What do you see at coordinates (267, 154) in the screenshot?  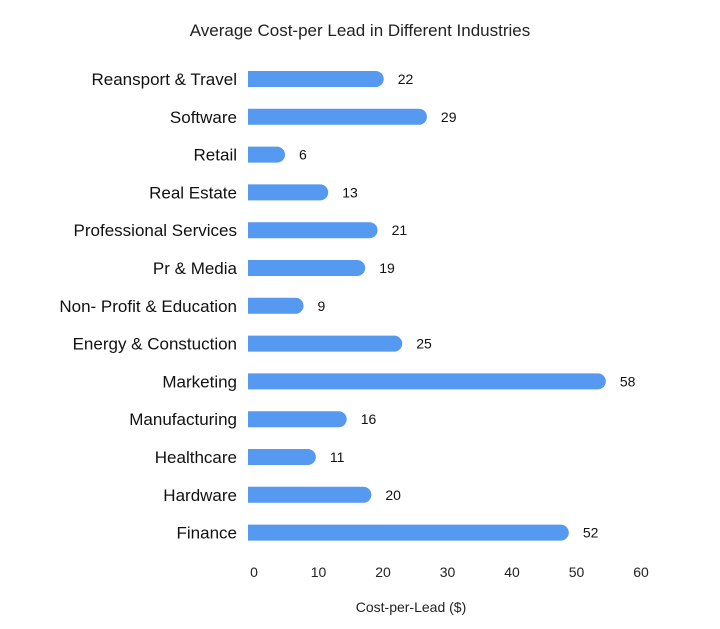 I see `bar-retail` at bounding box center [267, 154].